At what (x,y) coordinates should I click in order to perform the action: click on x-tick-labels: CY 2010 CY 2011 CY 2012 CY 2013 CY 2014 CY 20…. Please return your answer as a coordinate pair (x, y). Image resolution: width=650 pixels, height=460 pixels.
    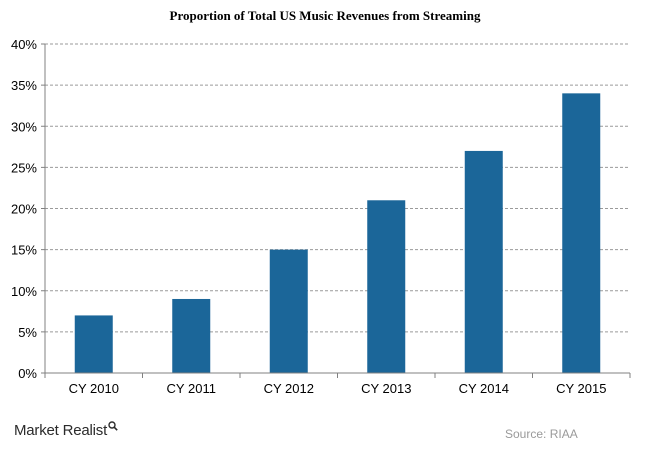
    Looking at the image, I should click on (338, 388).